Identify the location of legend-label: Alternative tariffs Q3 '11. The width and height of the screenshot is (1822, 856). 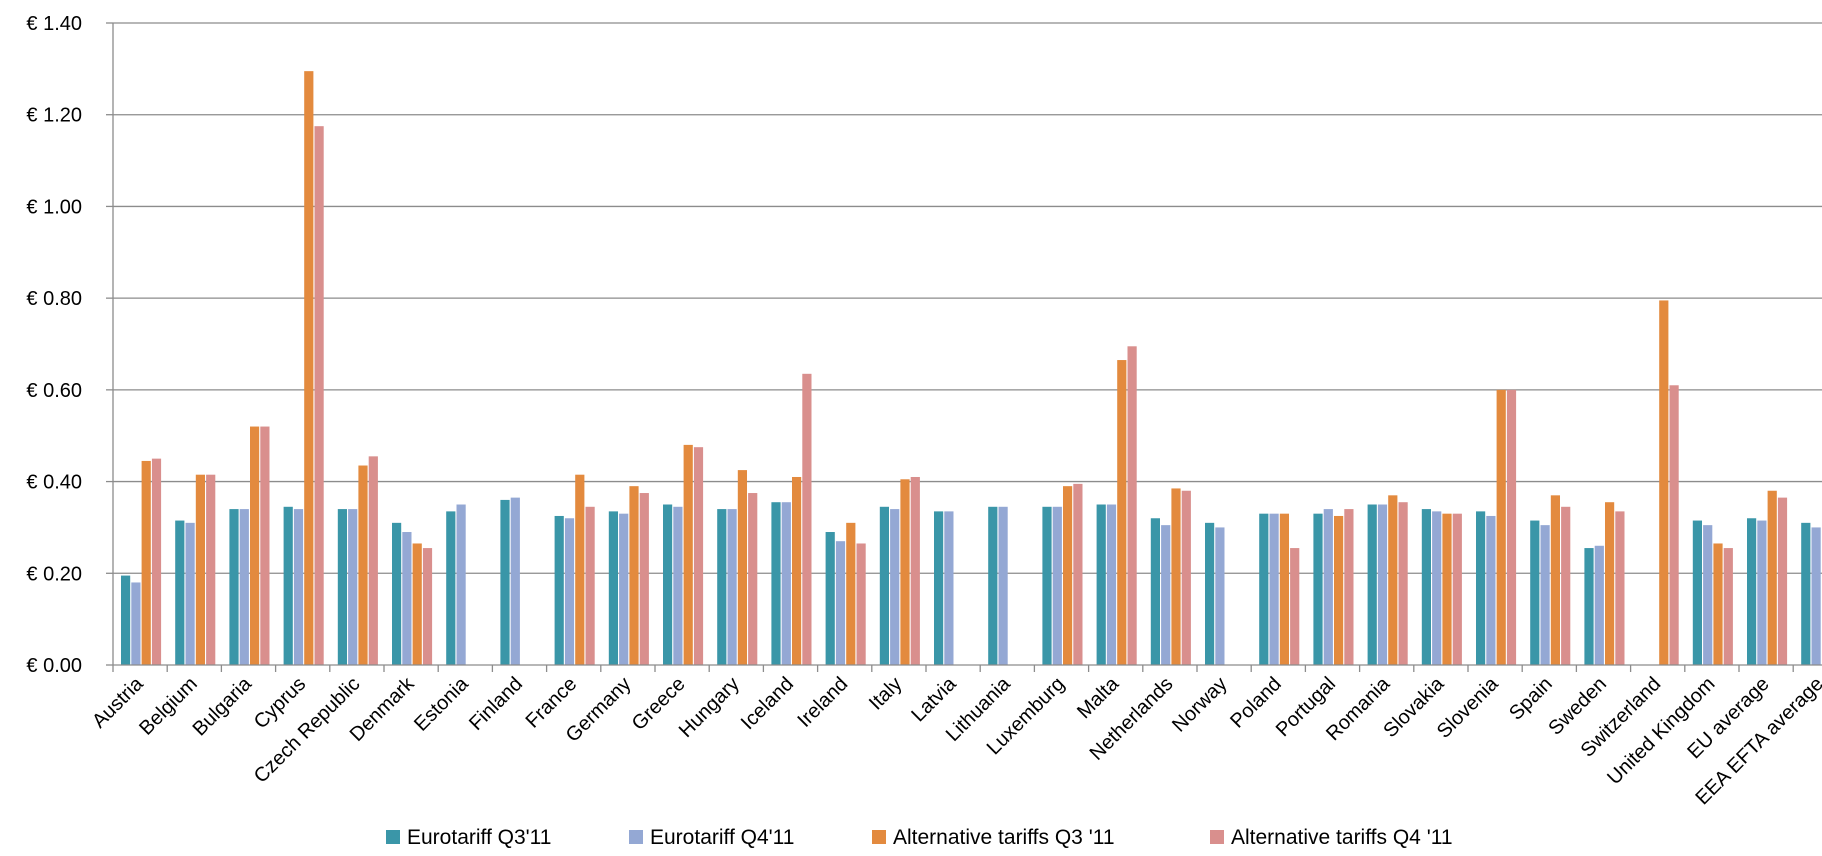
(1004, 837).